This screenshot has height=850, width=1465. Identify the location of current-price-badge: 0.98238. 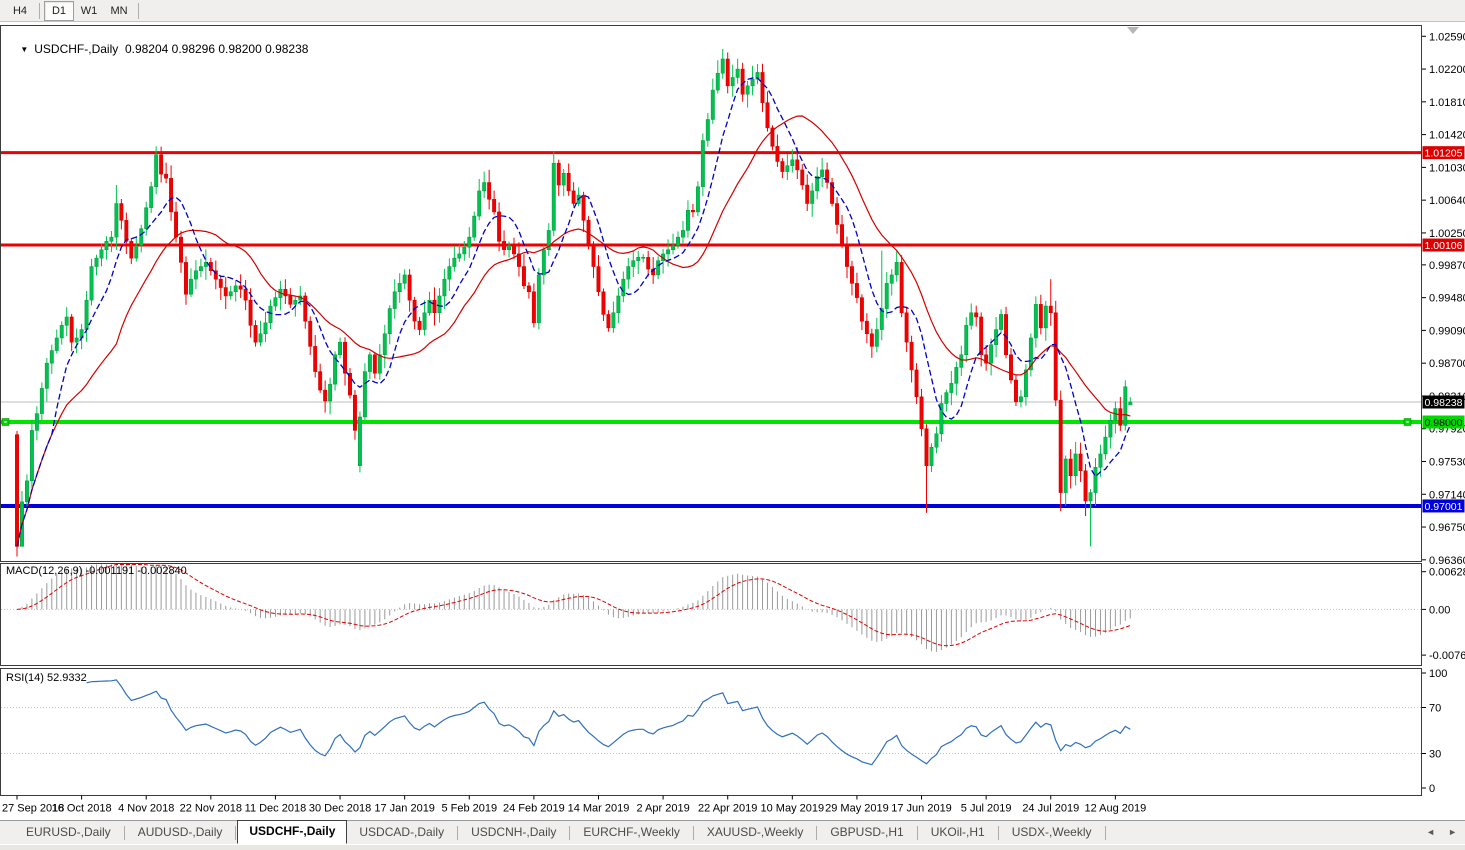
(1443, 402).